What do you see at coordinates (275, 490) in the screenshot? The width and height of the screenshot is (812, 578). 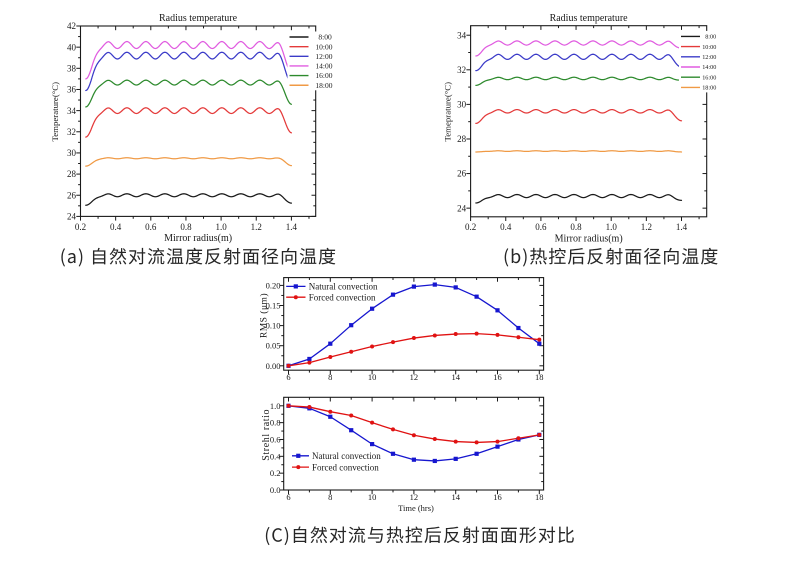 I see `svg-text: 0.0` at bounding box center [275, 490].